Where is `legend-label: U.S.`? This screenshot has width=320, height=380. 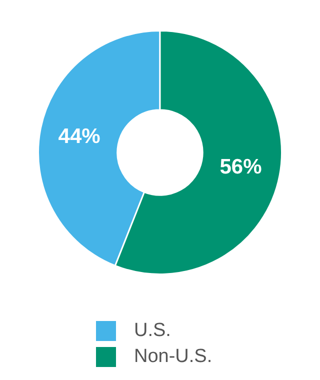 legend-label: U.S. is located at coordinates (152, 331).